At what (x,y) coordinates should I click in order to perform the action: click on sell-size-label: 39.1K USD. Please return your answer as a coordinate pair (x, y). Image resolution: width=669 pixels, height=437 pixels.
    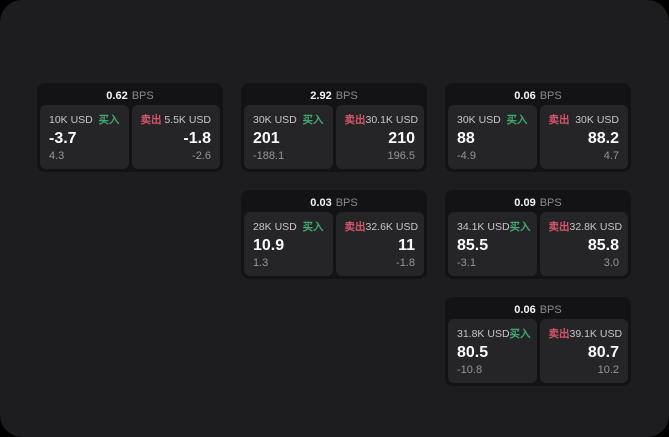
    Looking at the image, I should click on (596, 333).